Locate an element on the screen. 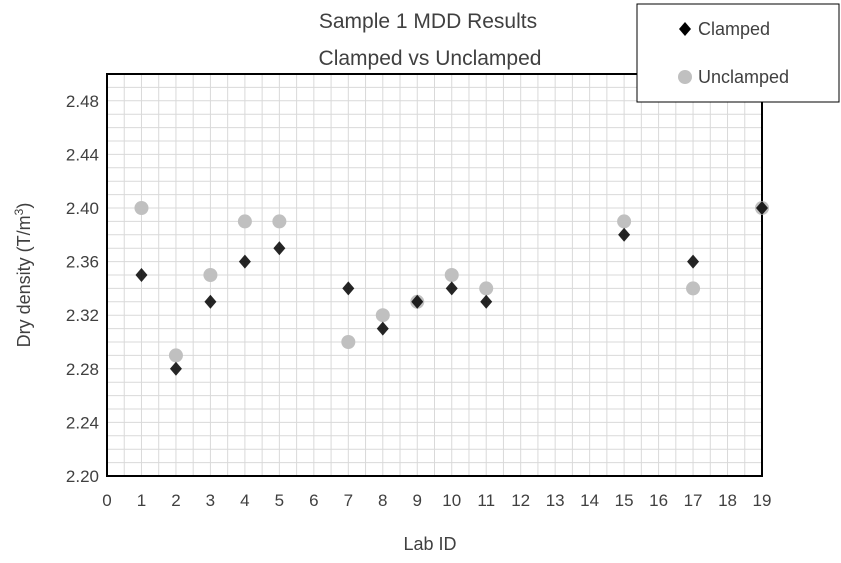 Image resolution: width=841 pixels, height=563 pixels. legend: Clamped Unclamped is located at coordinates (738, 53).